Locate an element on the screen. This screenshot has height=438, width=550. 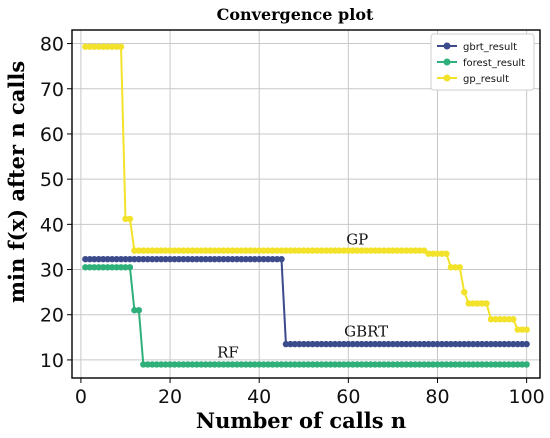
legend: gbrt_result forest_result gp_result is located at coordinates (482, 62).